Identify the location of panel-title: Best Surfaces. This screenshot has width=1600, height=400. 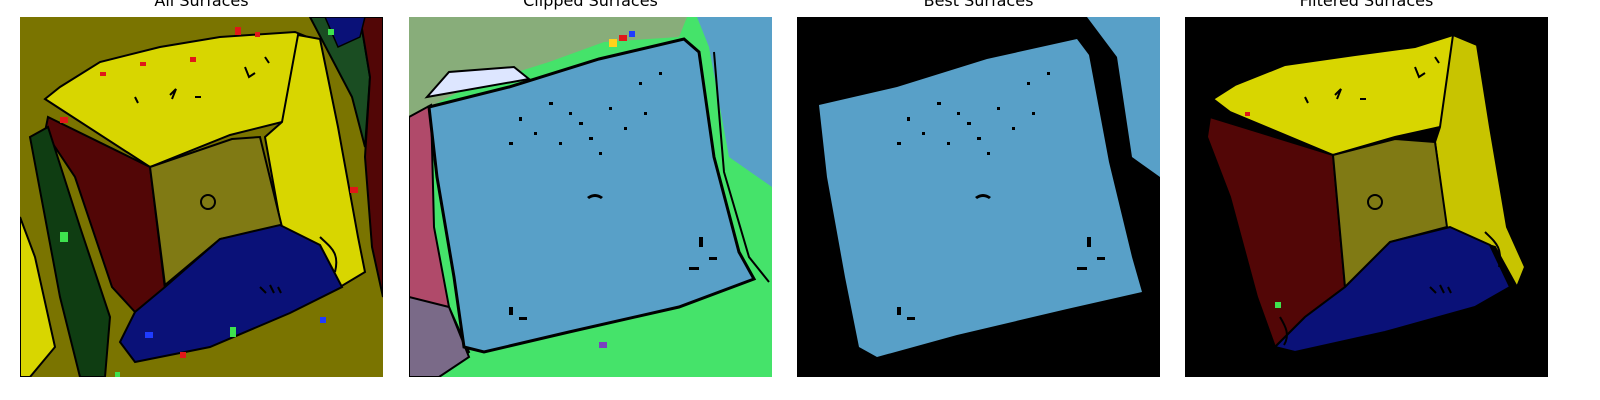
(978, 5).